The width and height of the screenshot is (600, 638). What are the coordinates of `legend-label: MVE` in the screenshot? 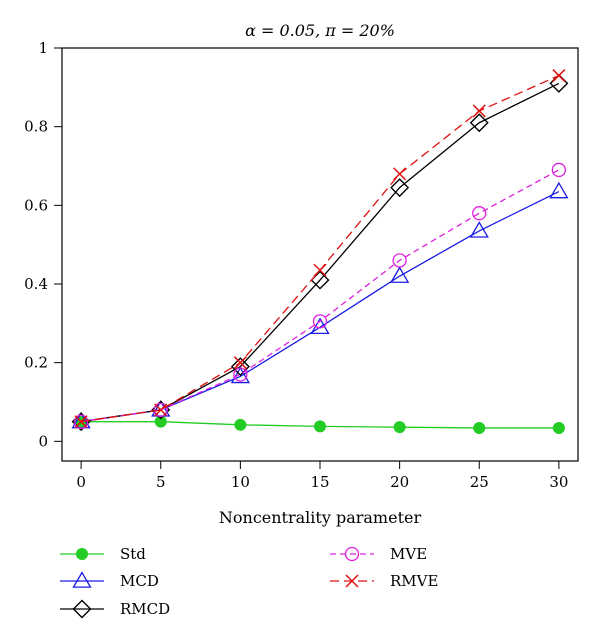 It's located at (408, 554).